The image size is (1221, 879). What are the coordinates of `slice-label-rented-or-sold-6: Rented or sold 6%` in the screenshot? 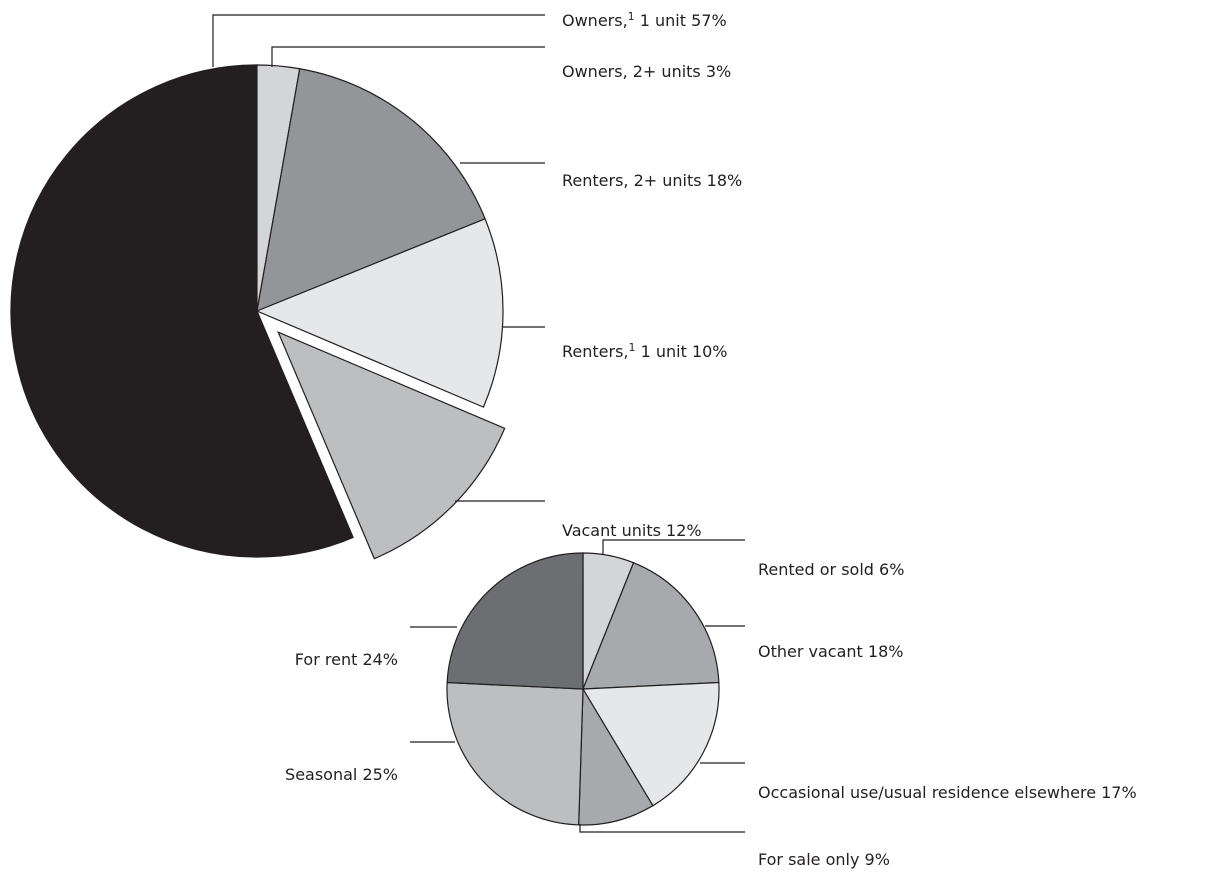 It's located at (831, 569).